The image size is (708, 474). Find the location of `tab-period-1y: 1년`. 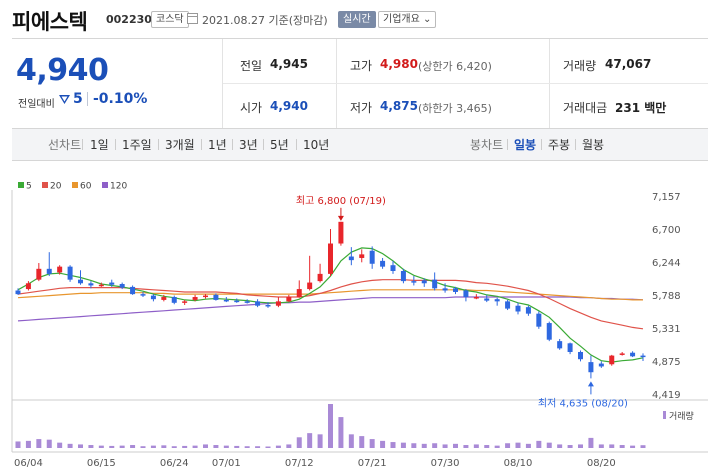

tab-period-1y: 1년 is located at coordinates (217, 145).